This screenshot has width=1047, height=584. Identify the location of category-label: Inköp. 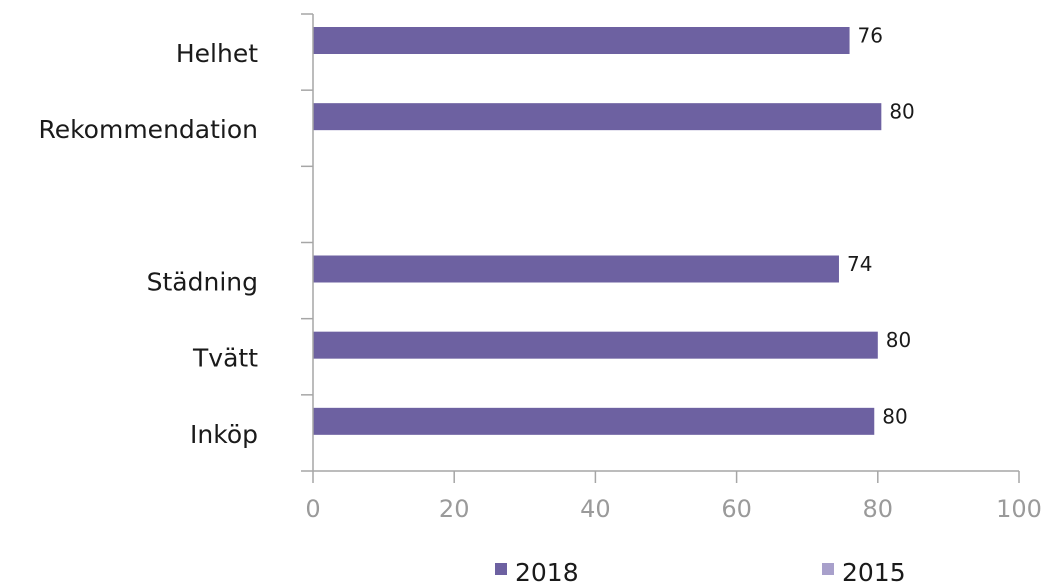
(224, 434).